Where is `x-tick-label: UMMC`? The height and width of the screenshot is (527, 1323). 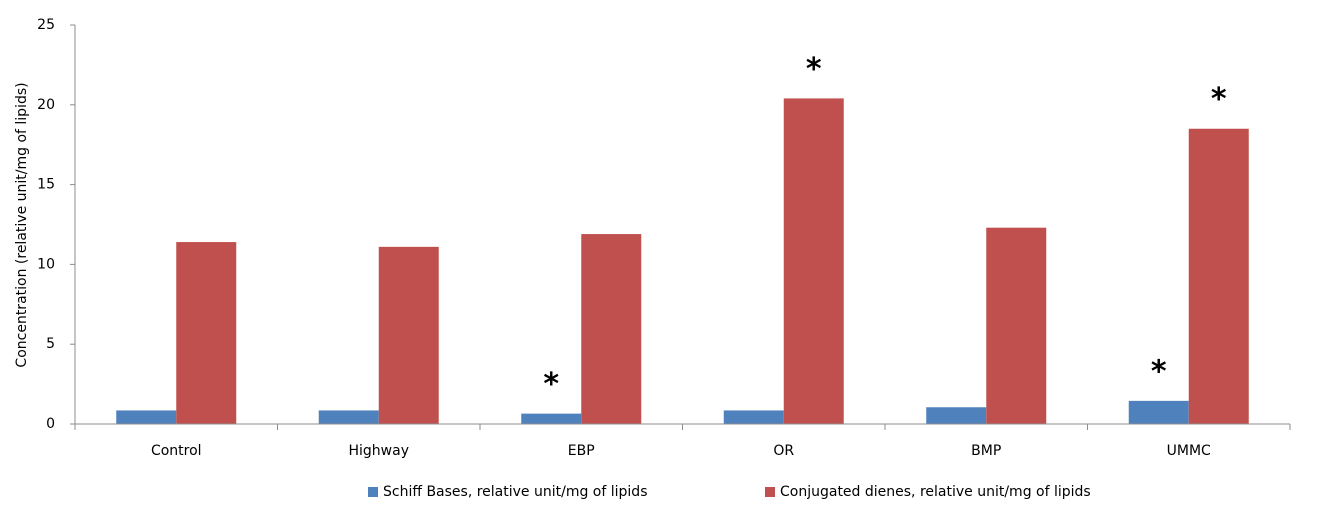
x-tick-label: UMMC is located at coordinates (1189, 451).